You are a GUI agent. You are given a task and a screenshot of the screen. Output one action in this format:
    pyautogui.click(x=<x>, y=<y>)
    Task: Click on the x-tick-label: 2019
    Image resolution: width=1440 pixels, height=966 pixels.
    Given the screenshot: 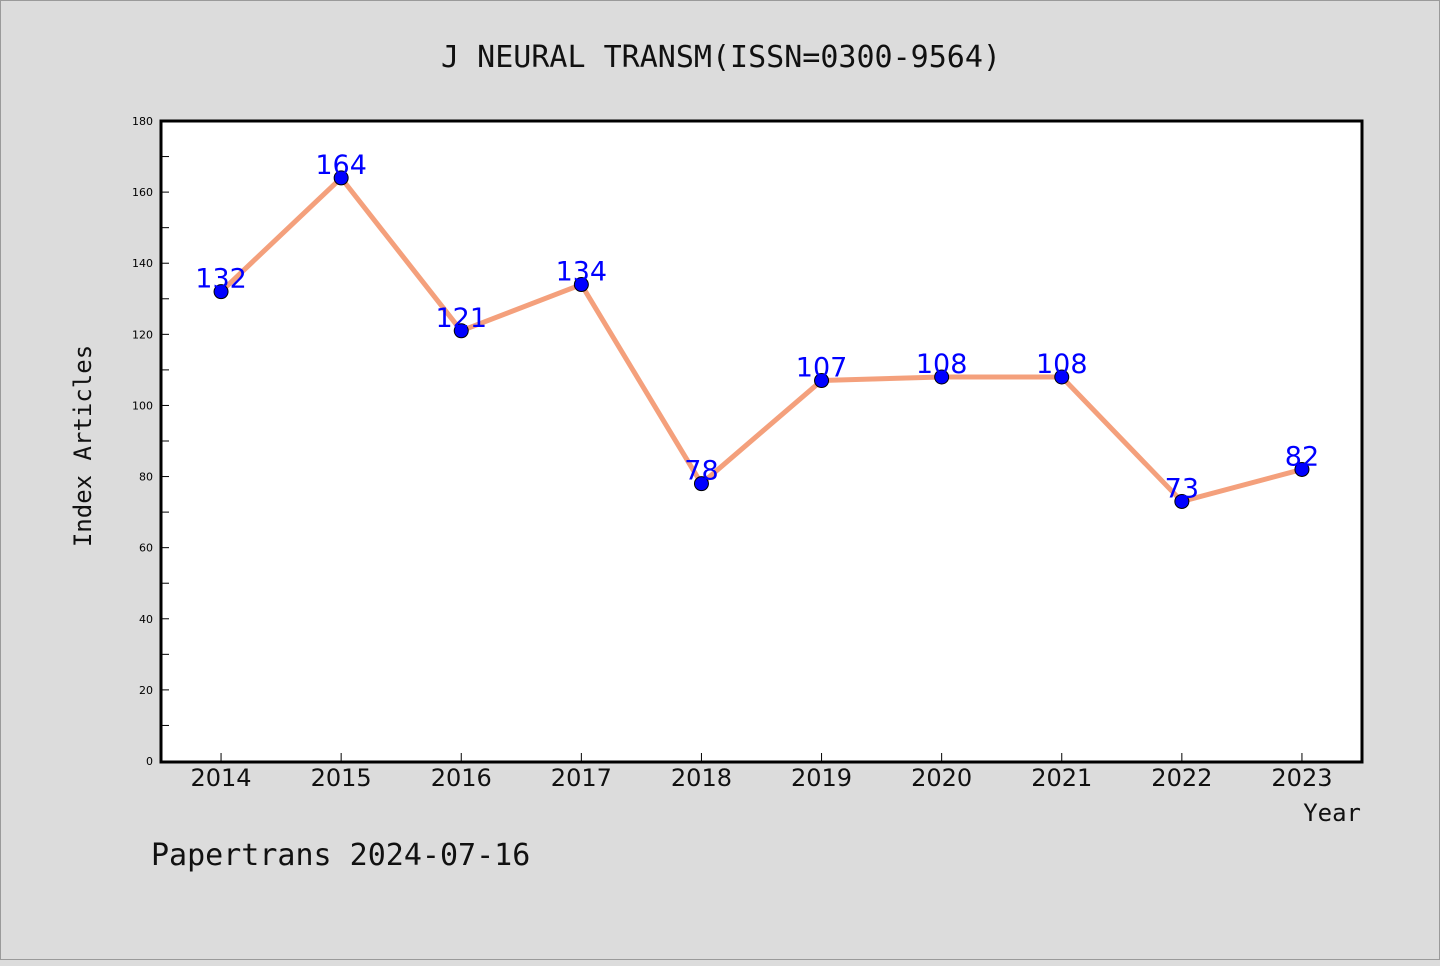 What is the action you would take?
    pyautogui.click(x=821, y=778)
    